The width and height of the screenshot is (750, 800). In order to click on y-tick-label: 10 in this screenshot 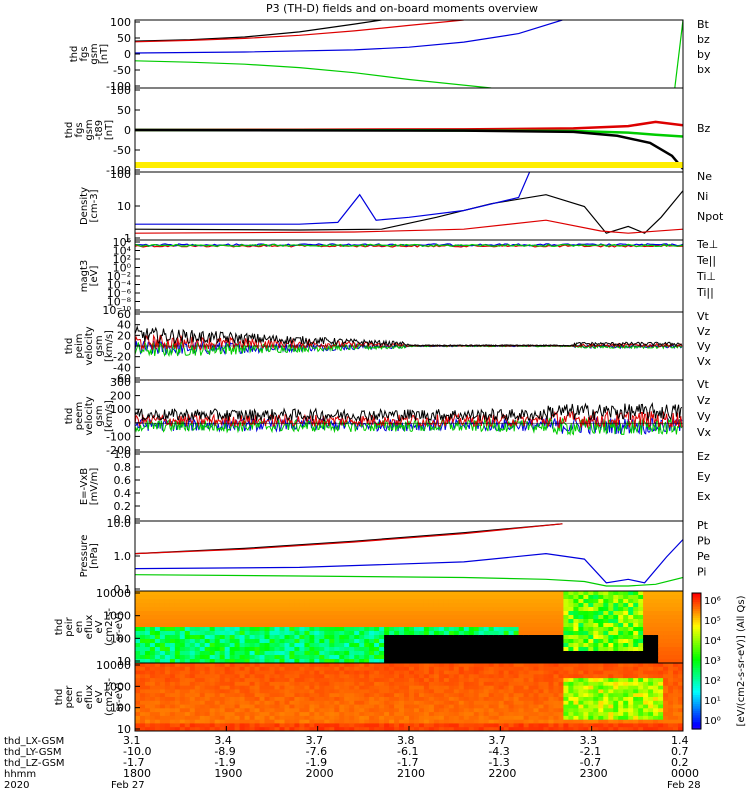, I will do `click(124, 206)`.